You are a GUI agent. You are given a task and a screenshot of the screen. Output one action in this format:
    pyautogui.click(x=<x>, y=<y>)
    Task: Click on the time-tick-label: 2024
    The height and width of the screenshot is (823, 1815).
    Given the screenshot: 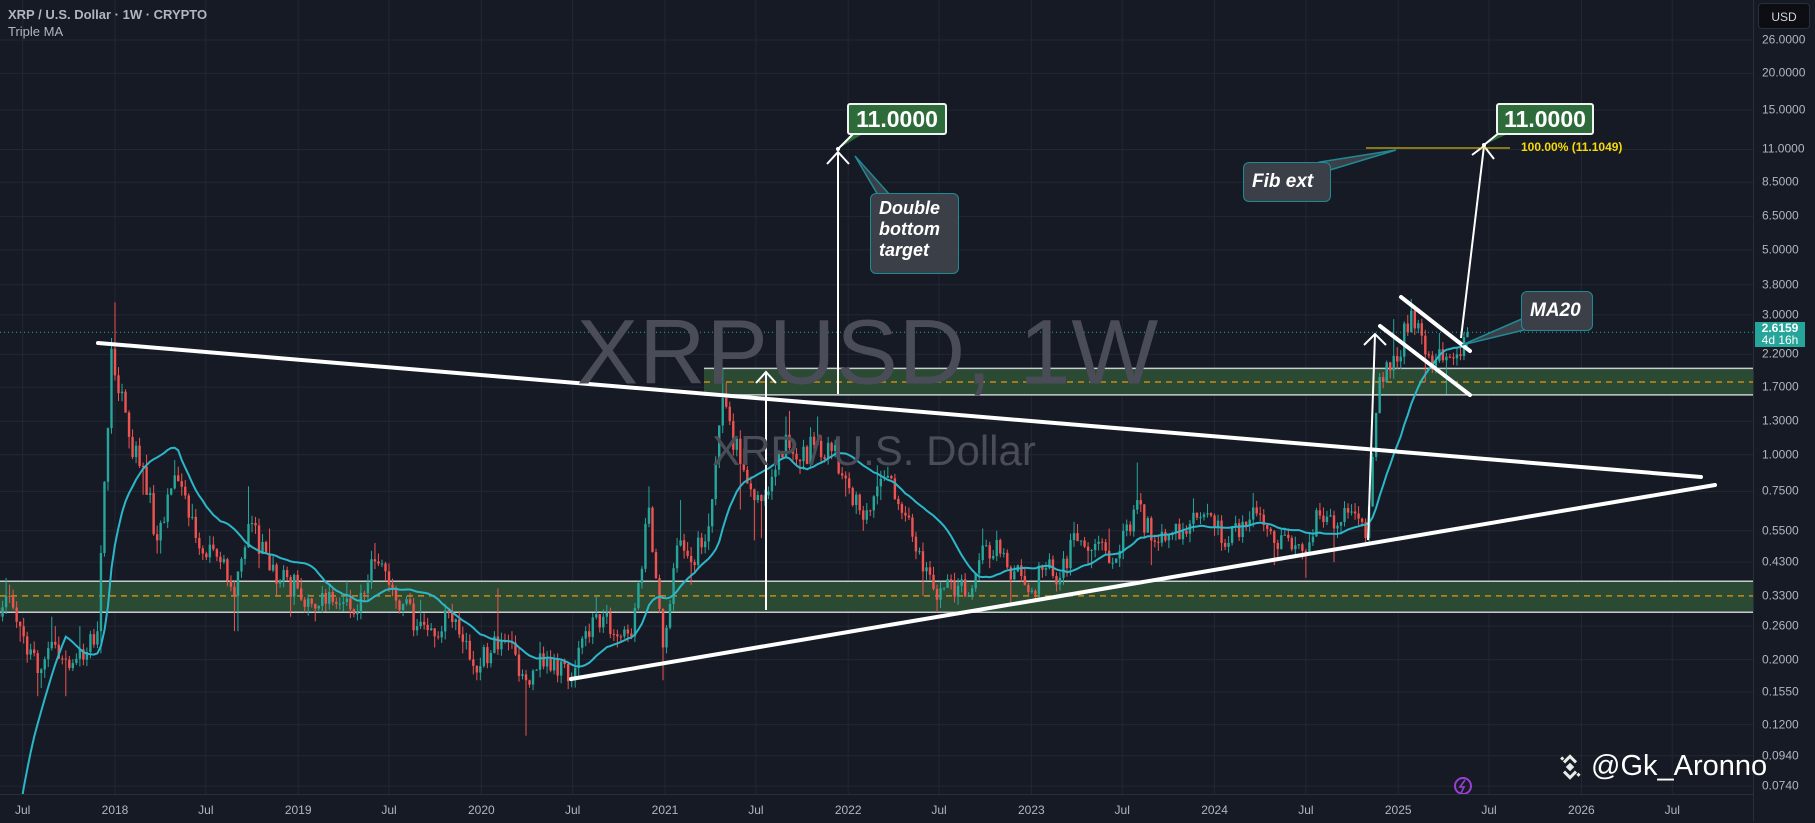 What is the action you would take?
    pyautogui.click(x=1214, y=810)
    